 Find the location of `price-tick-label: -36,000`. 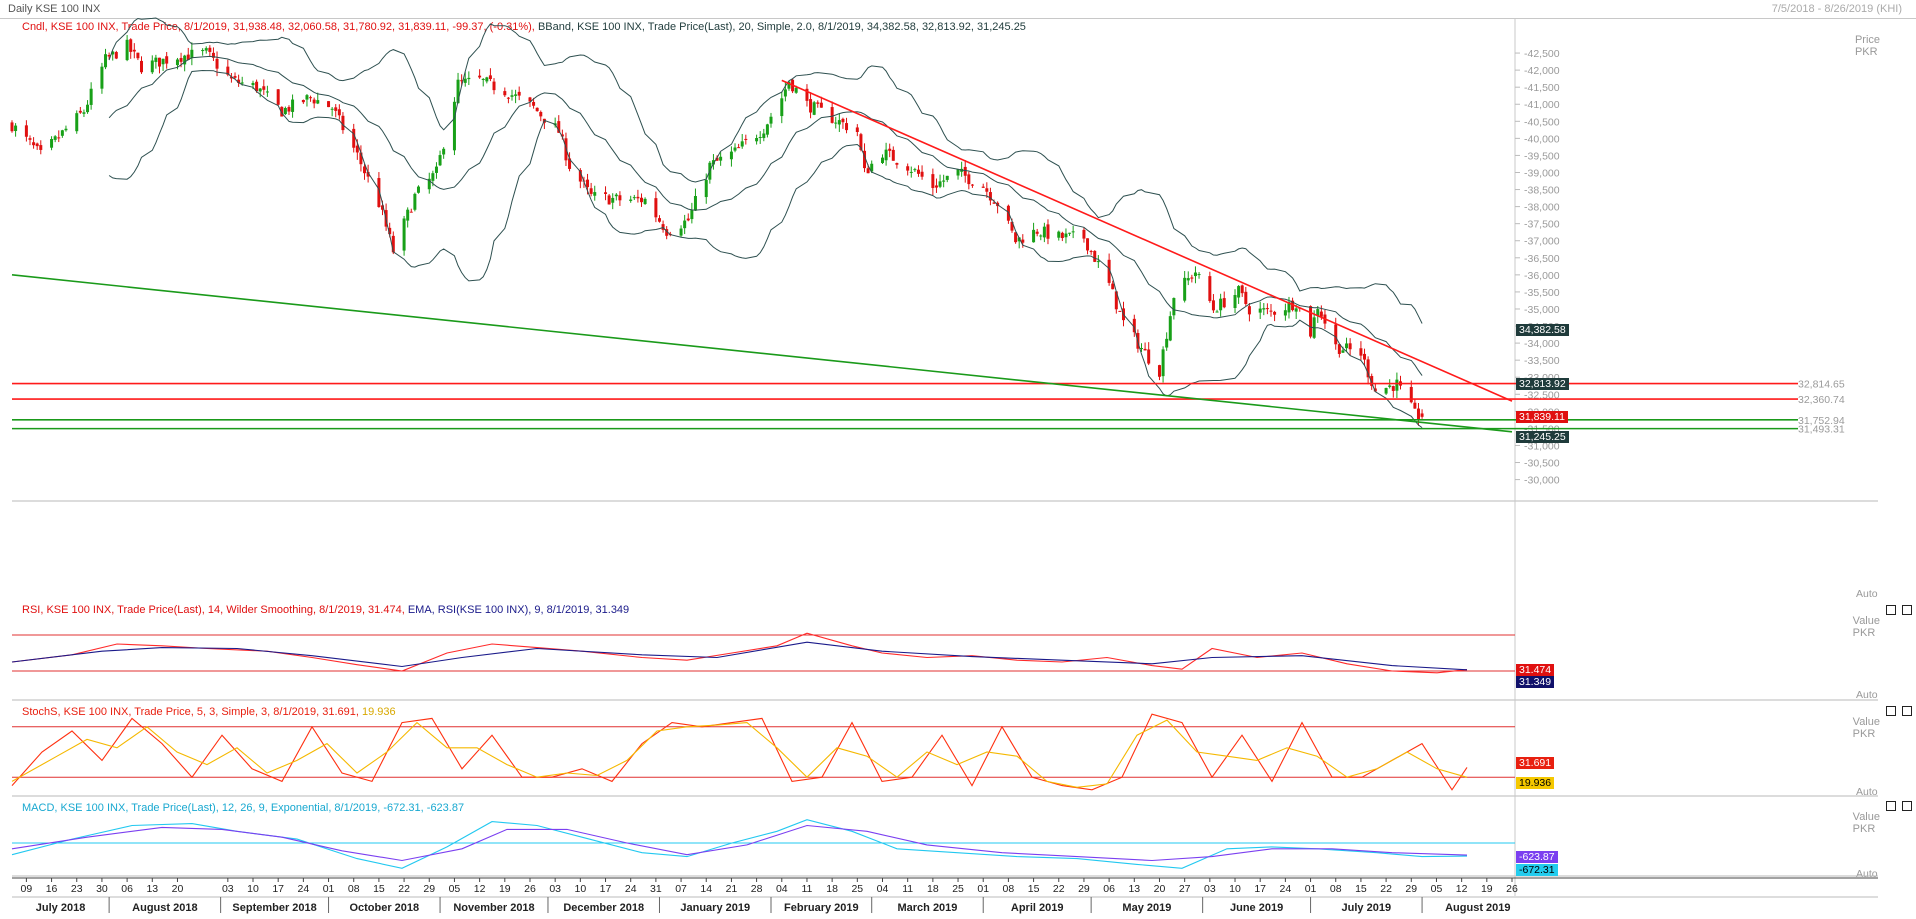

price-tick-label: -36,000 is located at coordinates (1542, 276).